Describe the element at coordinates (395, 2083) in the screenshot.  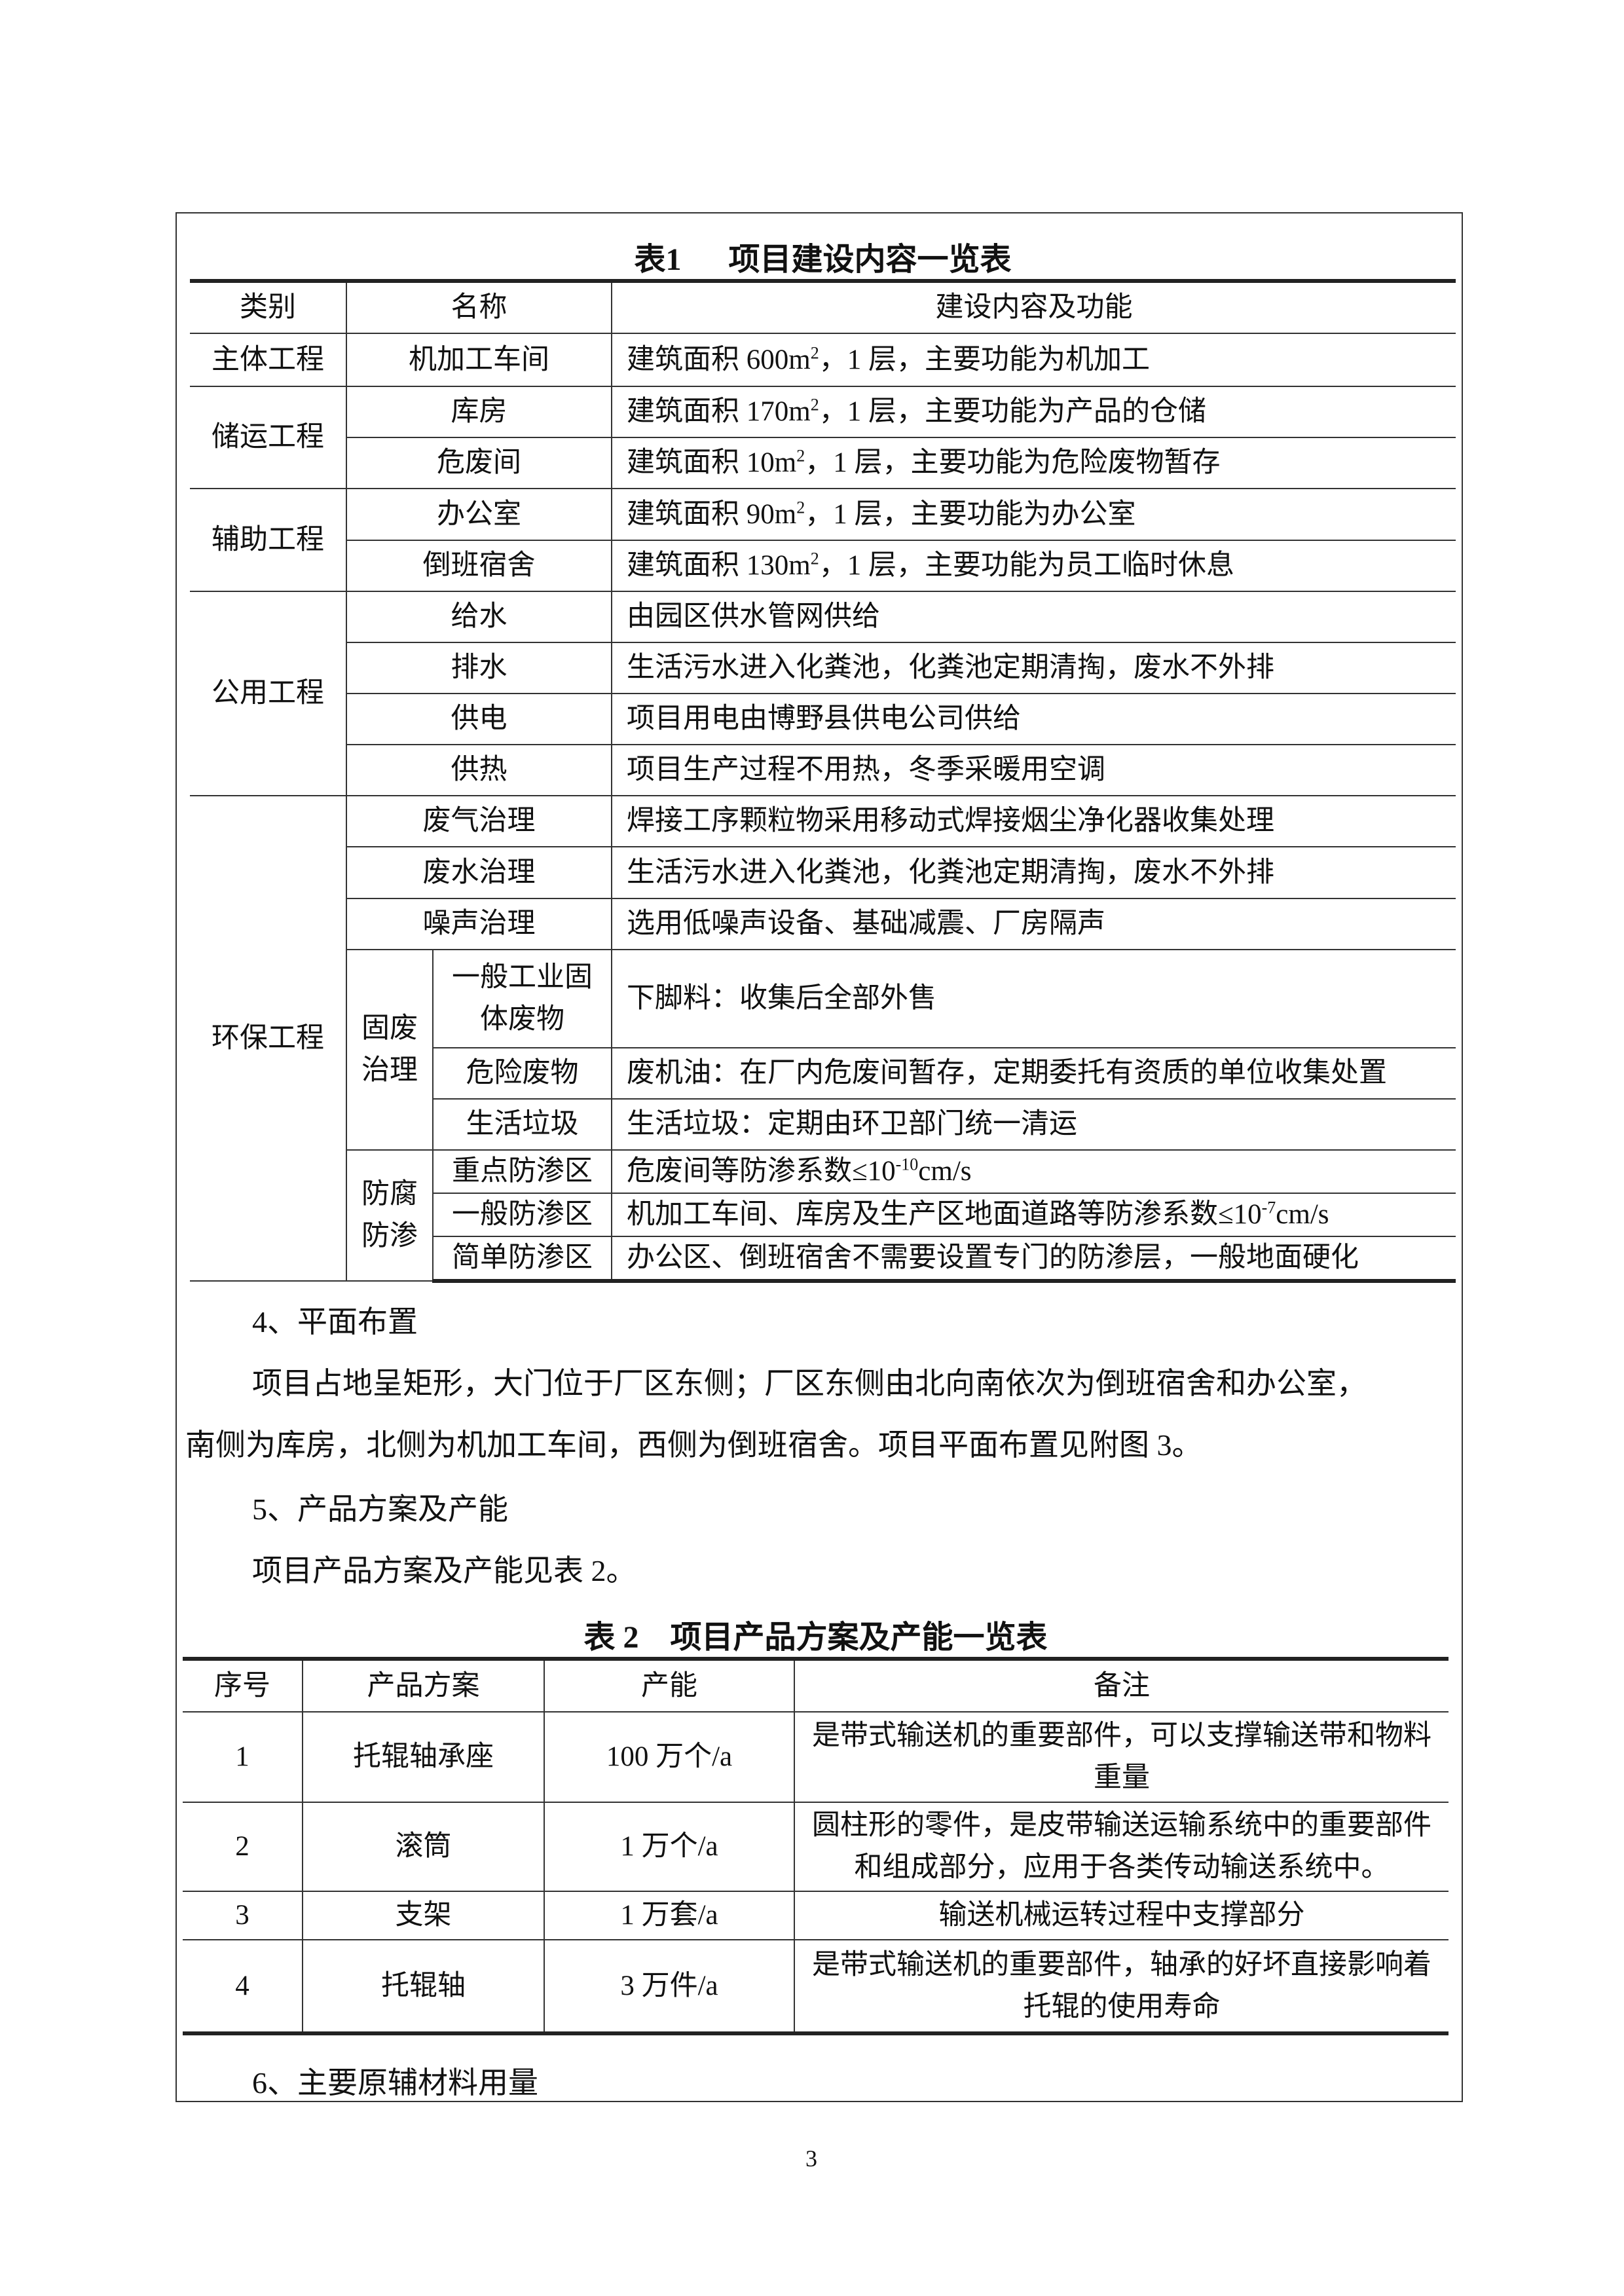
I see `section-heading-6: 6、主要原辅材料用量` at that location.